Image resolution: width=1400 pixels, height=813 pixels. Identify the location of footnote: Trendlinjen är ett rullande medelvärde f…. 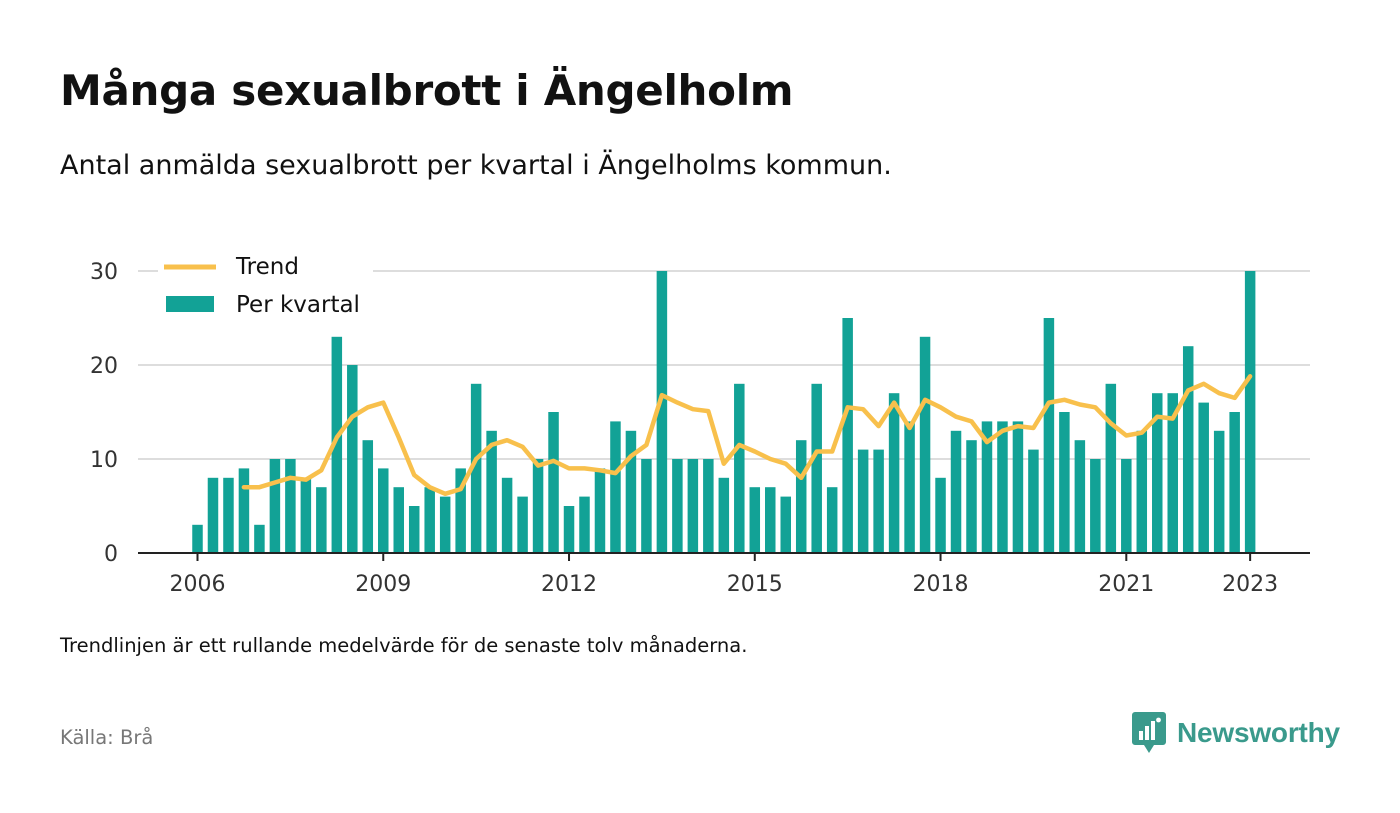
(404, 645).